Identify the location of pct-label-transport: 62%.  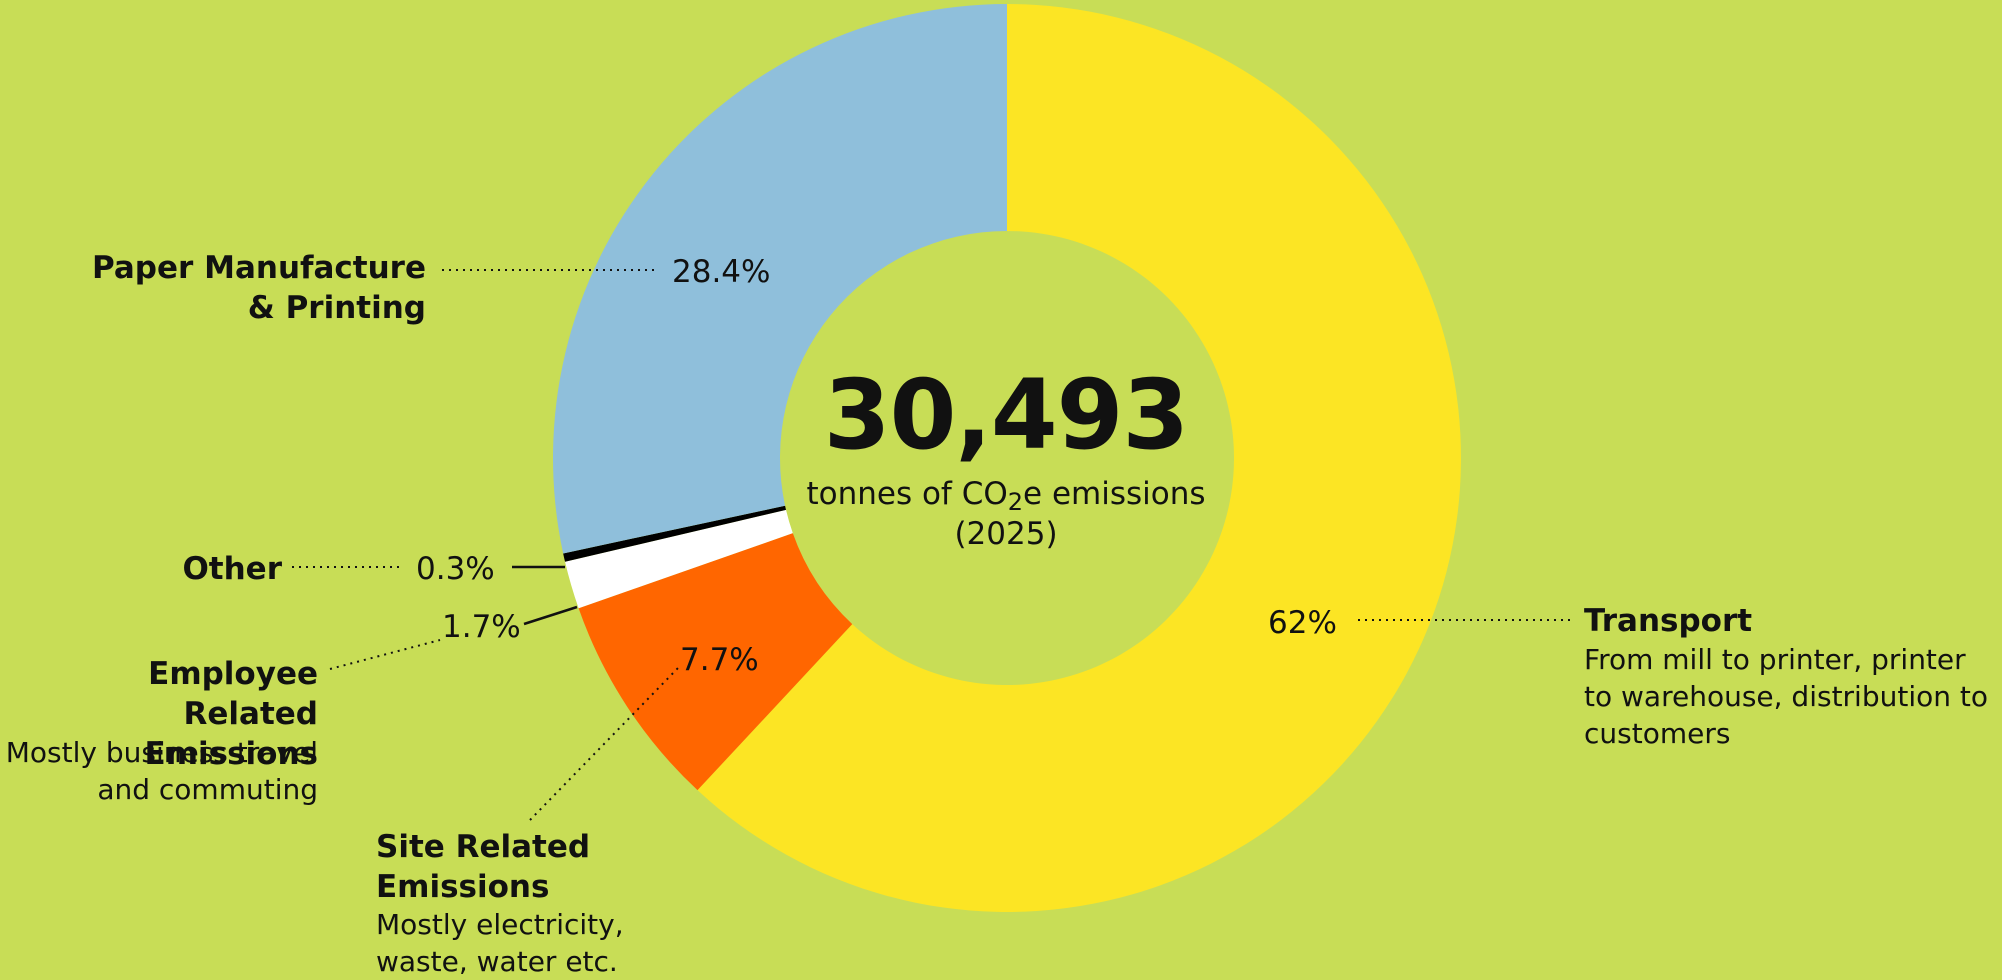
(1302, 623).